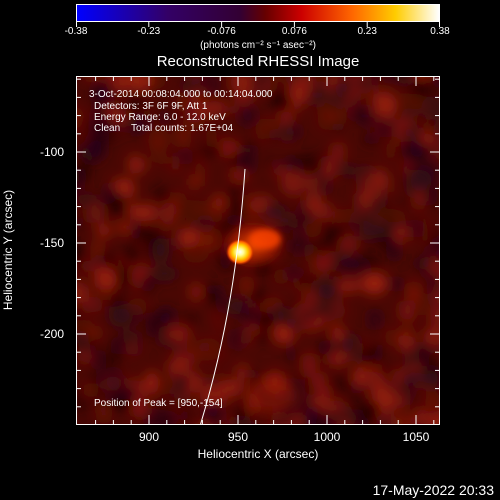 This screenshot has height=500, width=500. What do you see at coordinates (149, 437) in the screenshot?
I see `x-tick-label: 900` at bounding box center [149, 437].